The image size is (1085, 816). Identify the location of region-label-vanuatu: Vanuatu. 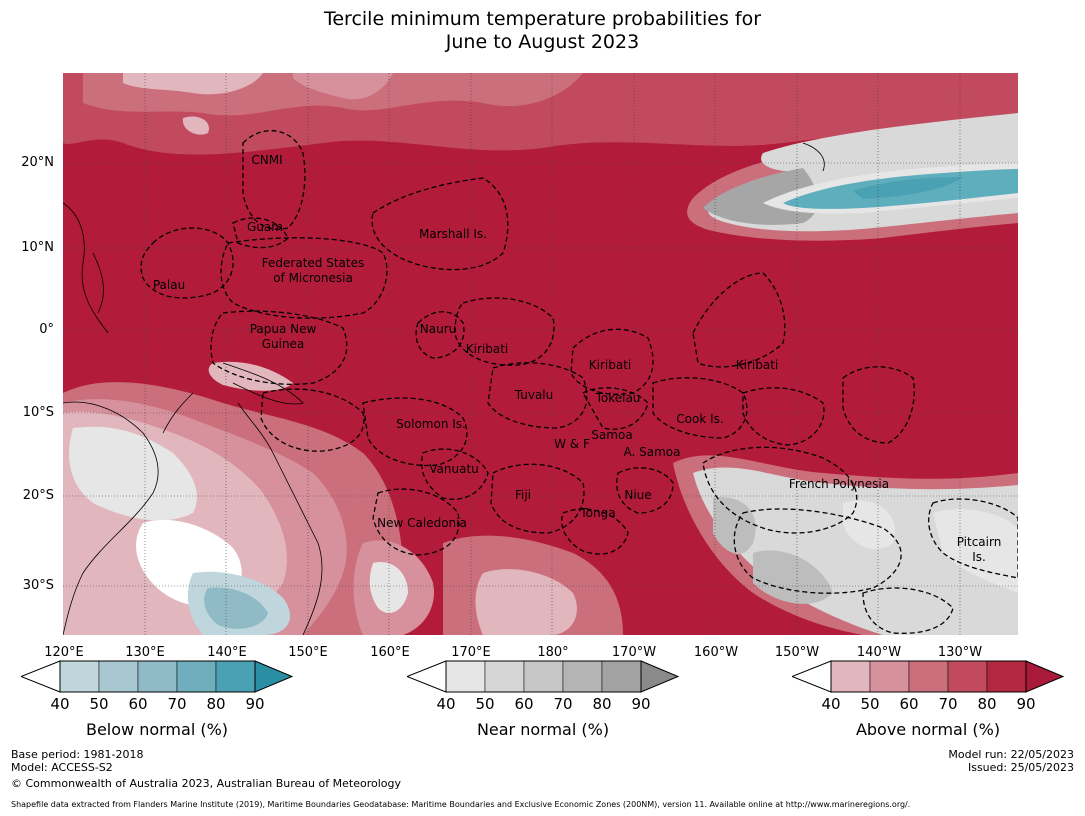
(454, 469).